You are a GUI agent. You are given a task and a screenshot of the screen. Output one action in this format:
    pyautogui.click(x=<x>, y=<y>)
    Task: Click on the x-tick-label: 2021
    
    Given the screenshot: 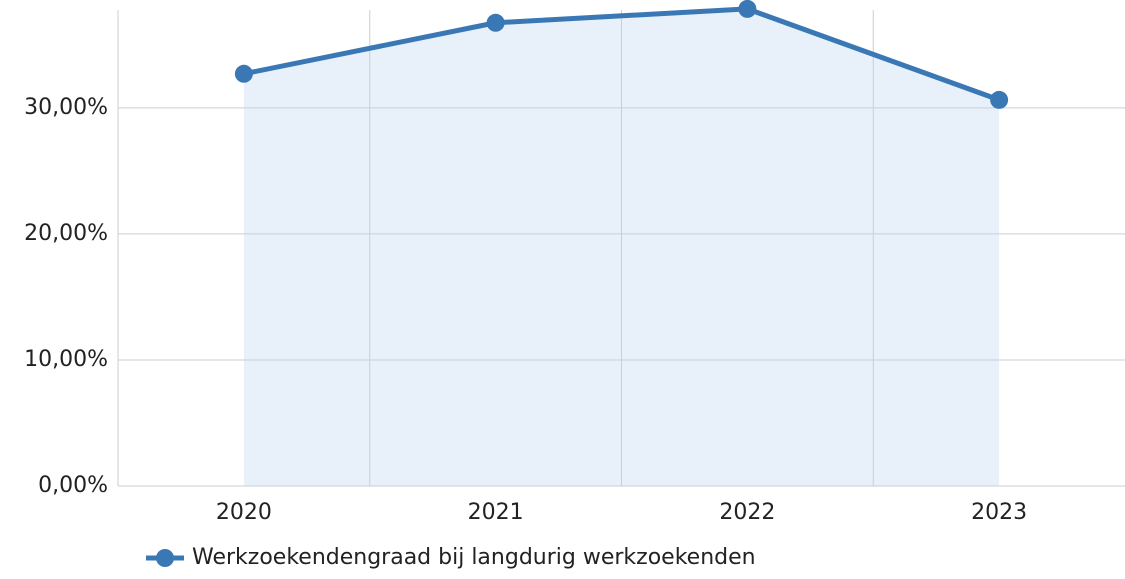 What is the action you would take?
    pyautogui.click(x=496, y=512)
    